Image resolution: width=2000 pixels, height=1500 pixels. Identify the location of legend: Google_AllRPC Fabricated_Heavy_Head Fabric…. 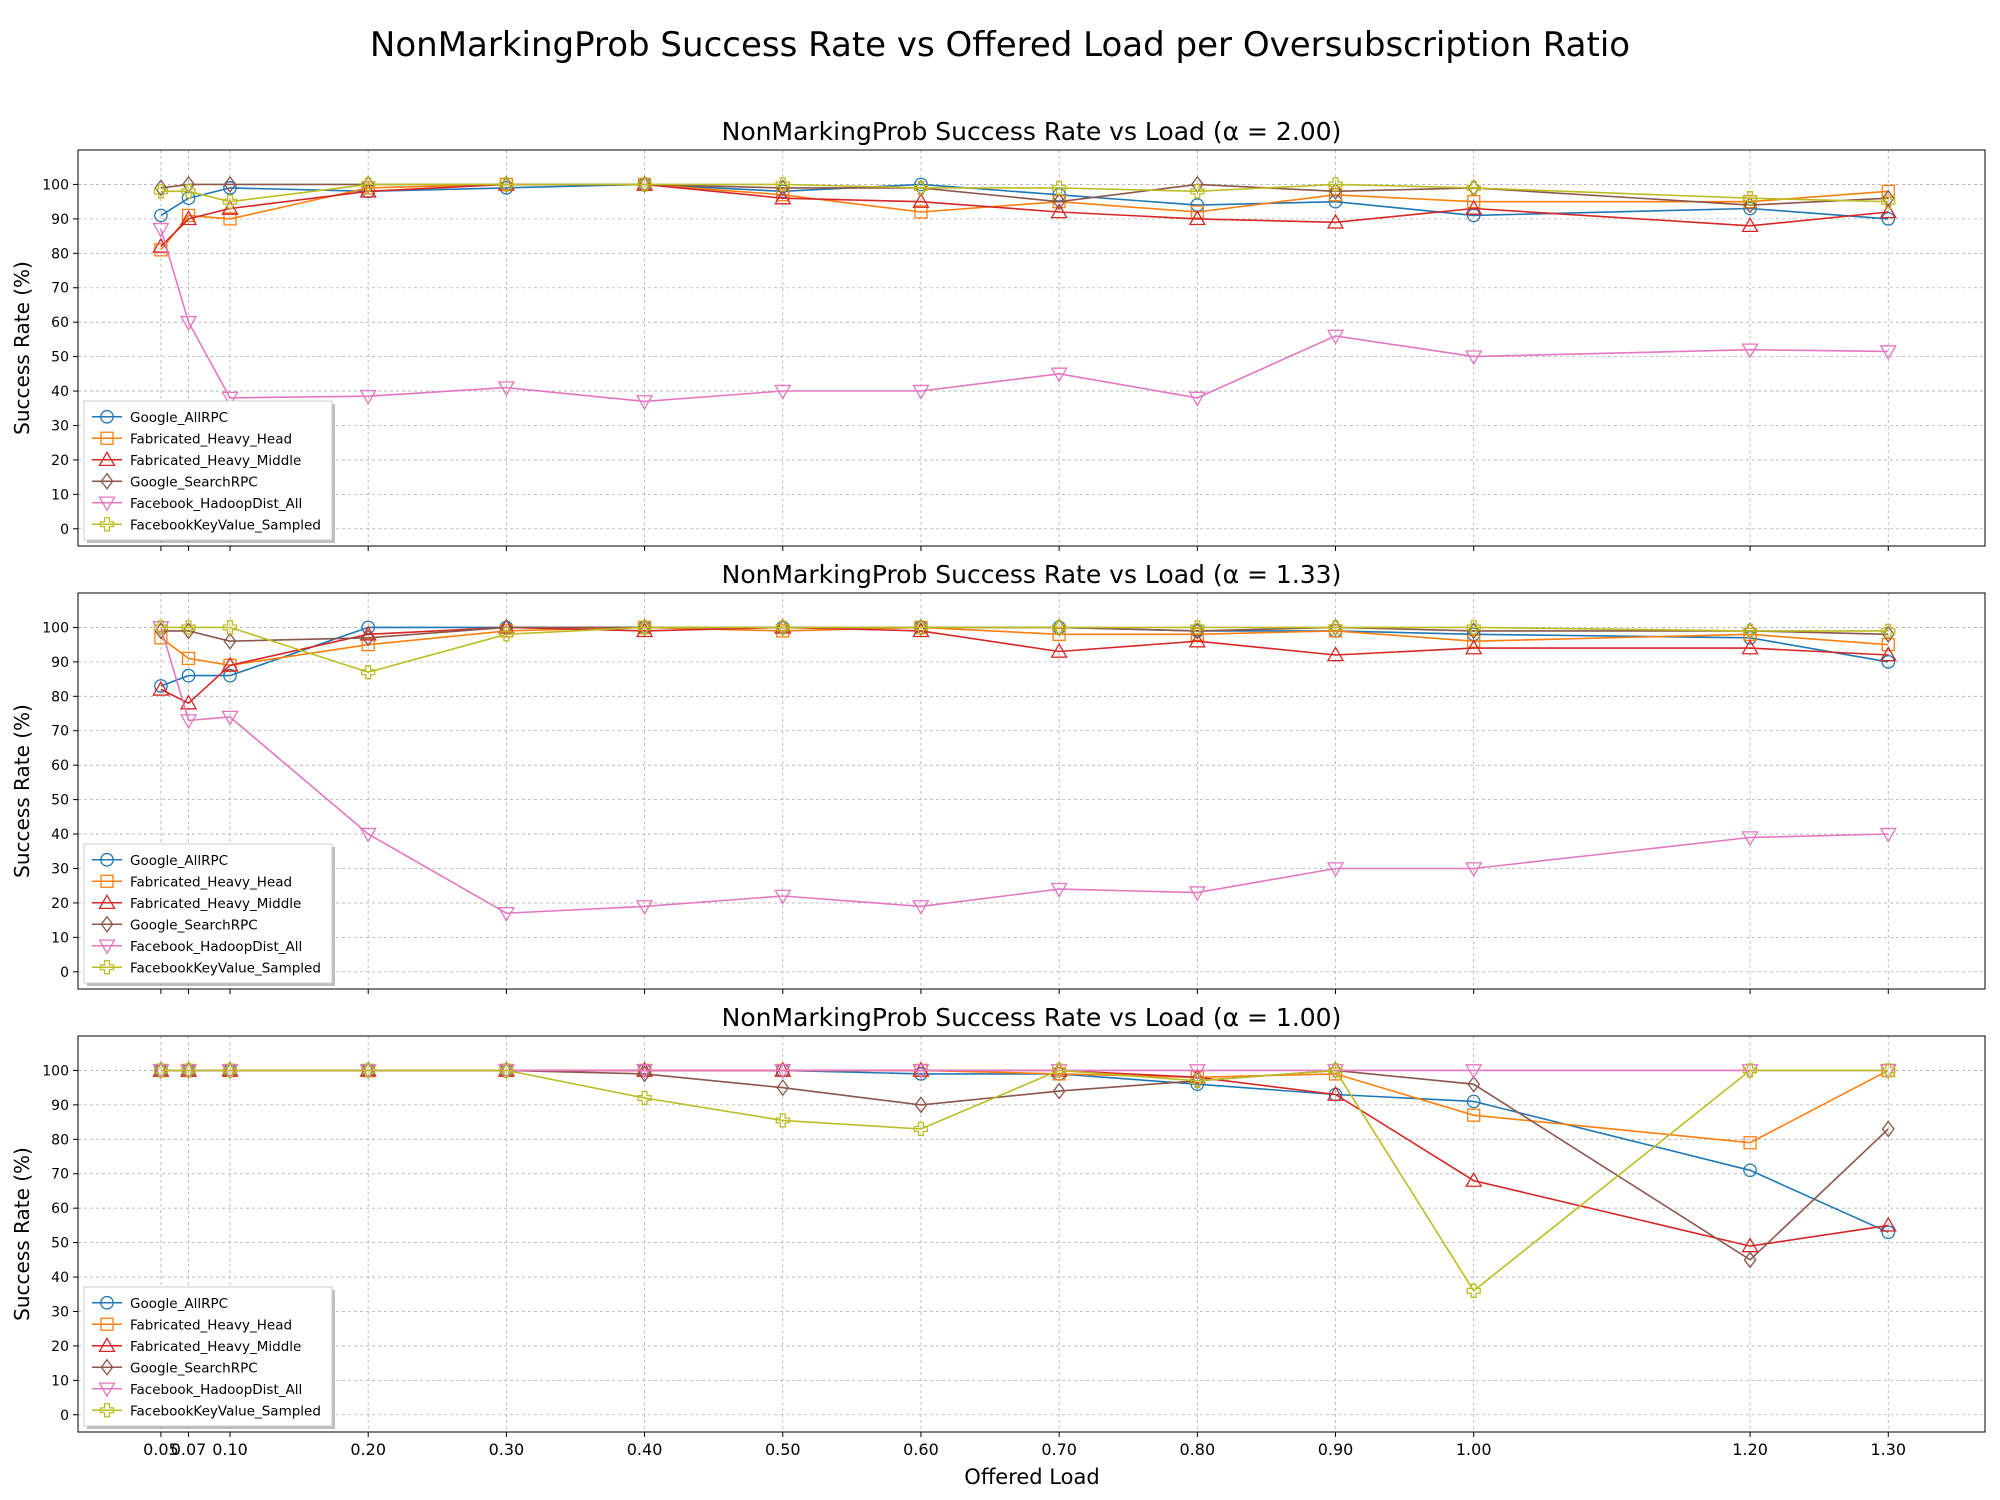
(209, 471).